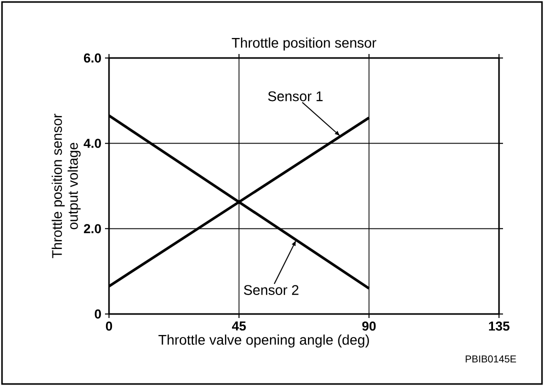 The width and height of the screenshot is (544, 386). What do you see at coordinates (491, 358) in the screenshot?
I see `text: PBIB0145E` at bounding box center [491, 358].